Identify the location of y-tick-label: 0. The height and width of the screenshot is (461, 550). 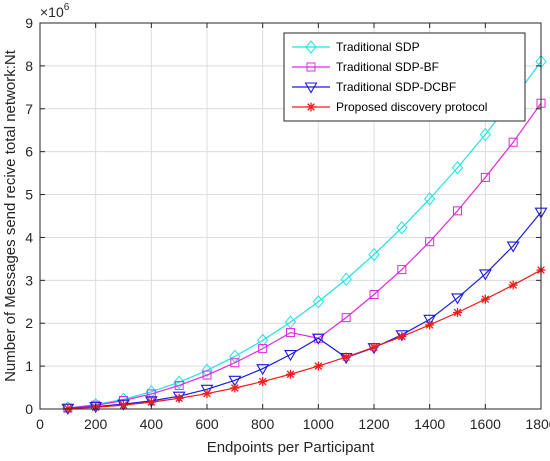
(29, 409).